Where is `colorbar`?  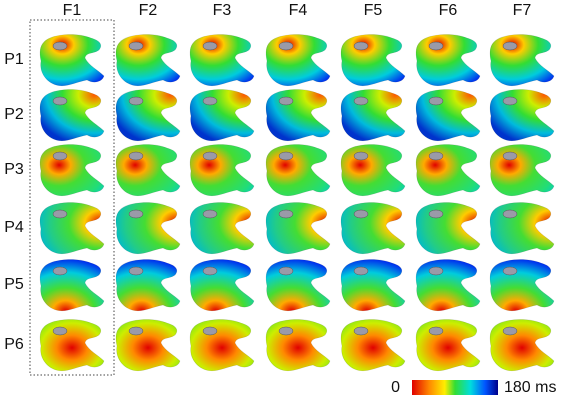 colorbar is located at coordinates (455, 387).